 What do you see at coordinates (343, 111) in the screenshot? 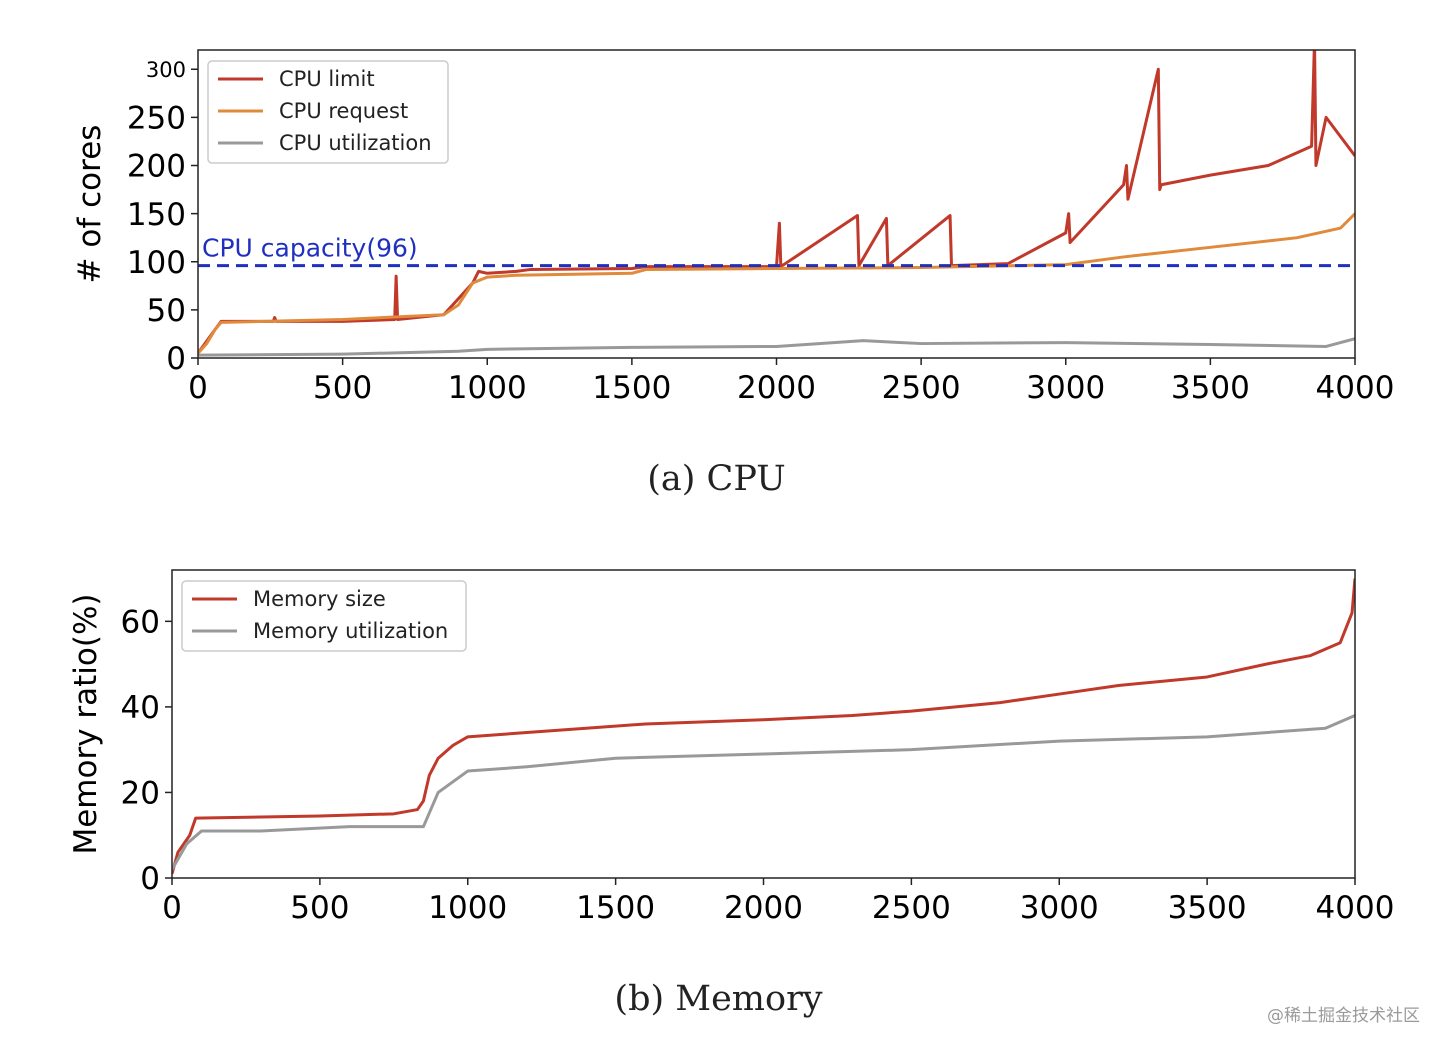
I see `legend-entry-1: CPU request` at bounding box center [343, 111].